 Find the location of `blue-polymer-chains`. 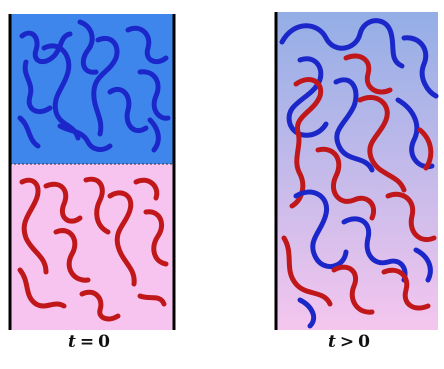

blue-polymer-chains is located at coordinates (94, 86).